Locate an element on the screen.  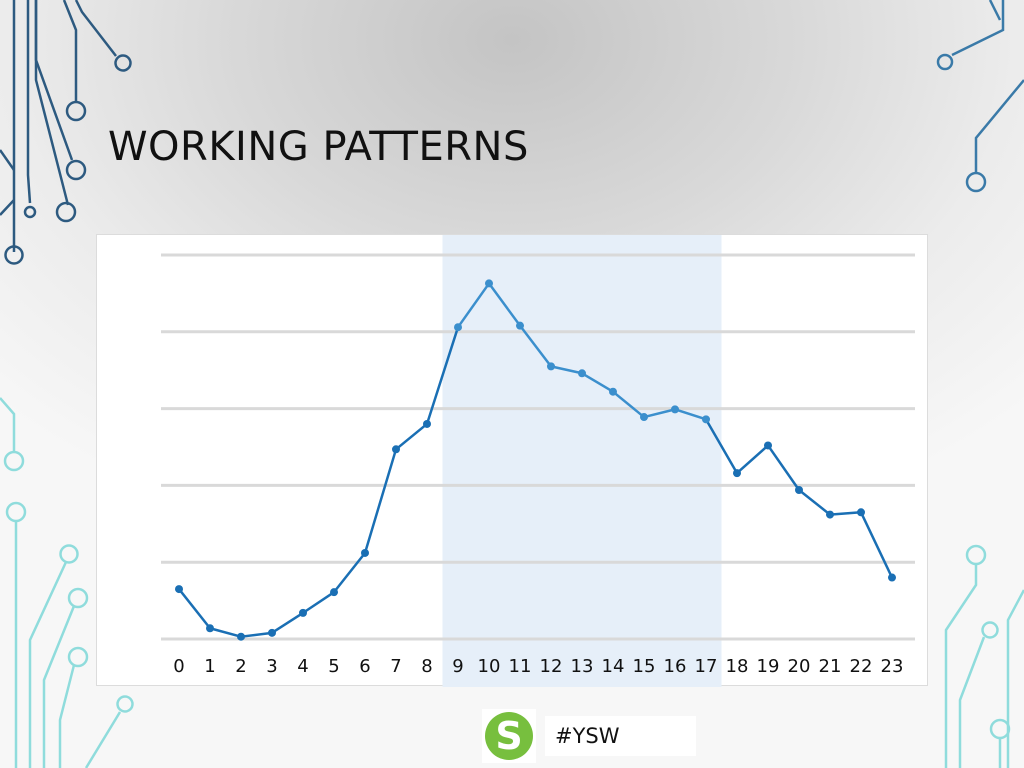
slide-title: WORKING PATTERNS is located at coordinates (318, 147).